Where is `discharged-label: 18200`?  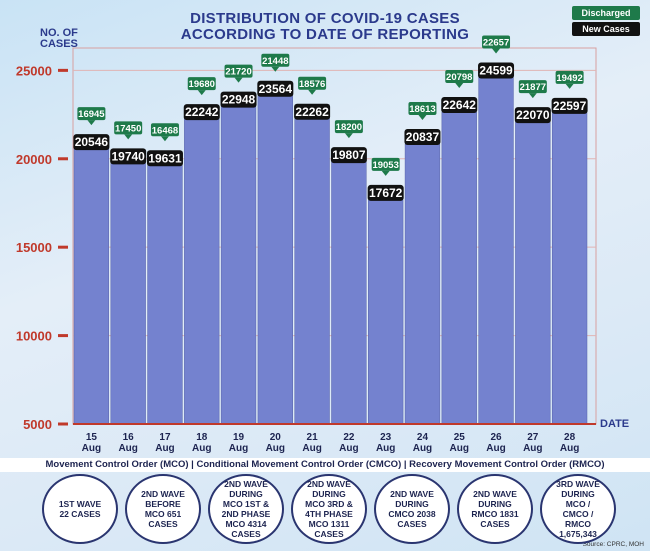 discharged-label: 18200 is located at coordinates (349, 127).